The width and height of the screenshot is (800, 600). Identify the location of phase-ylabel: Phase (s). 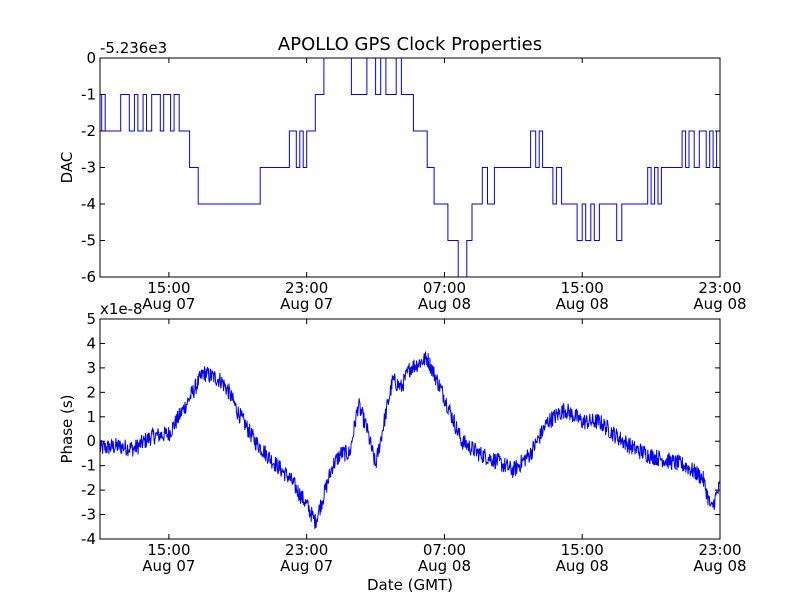
(67, 428).